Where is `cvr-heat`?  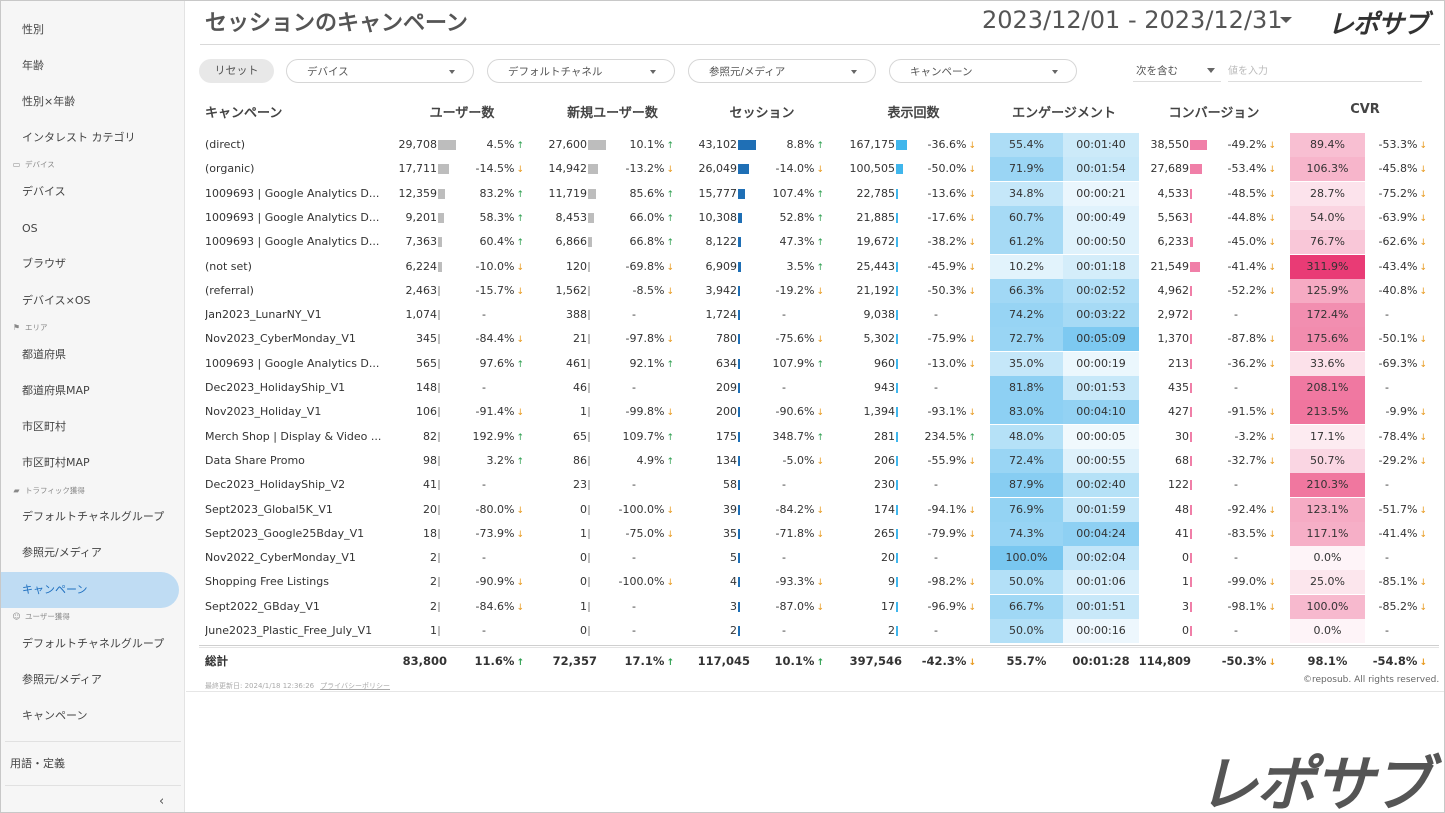
cvr-heat is located at coordinates (1327, 607).